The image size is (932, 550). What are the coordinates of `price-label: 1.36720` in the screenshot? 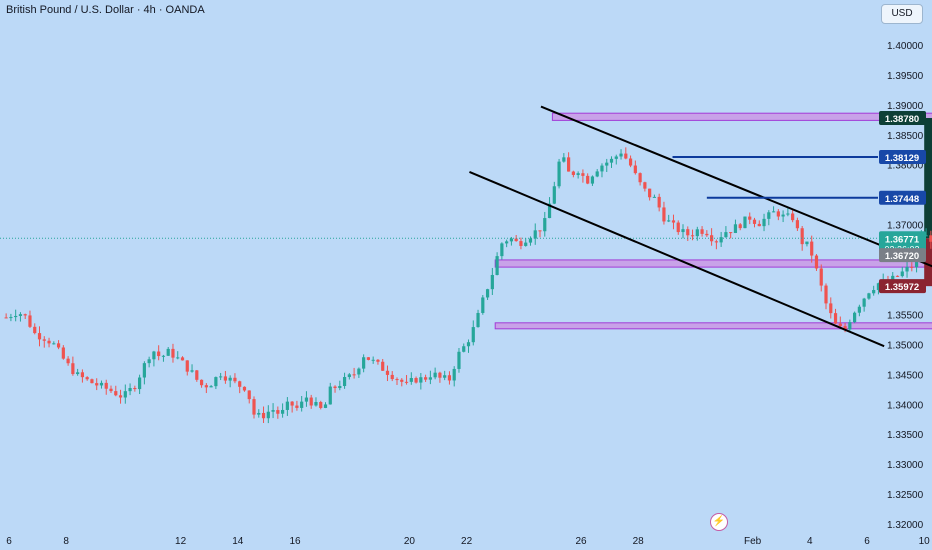 It's located at (902, 256).